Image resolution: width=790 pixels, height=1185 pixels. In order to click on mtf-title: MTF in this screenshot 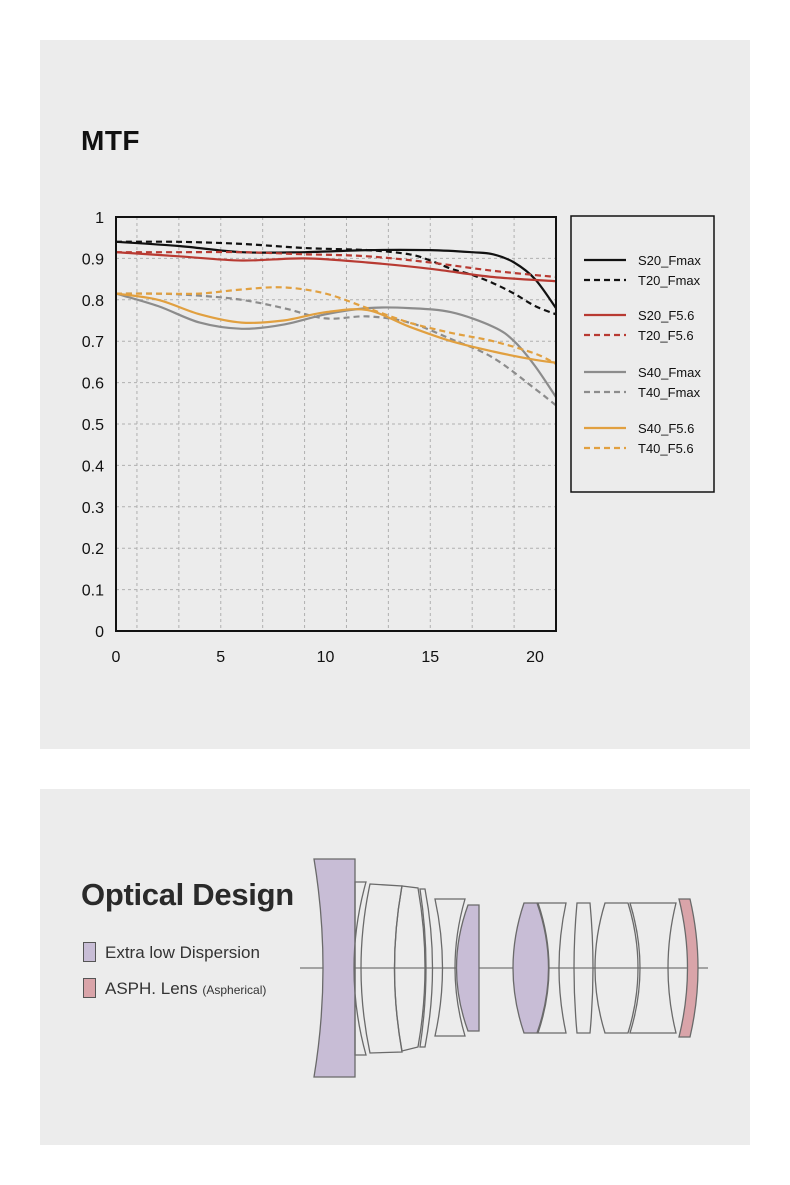, I will do `click(111, 140)`.